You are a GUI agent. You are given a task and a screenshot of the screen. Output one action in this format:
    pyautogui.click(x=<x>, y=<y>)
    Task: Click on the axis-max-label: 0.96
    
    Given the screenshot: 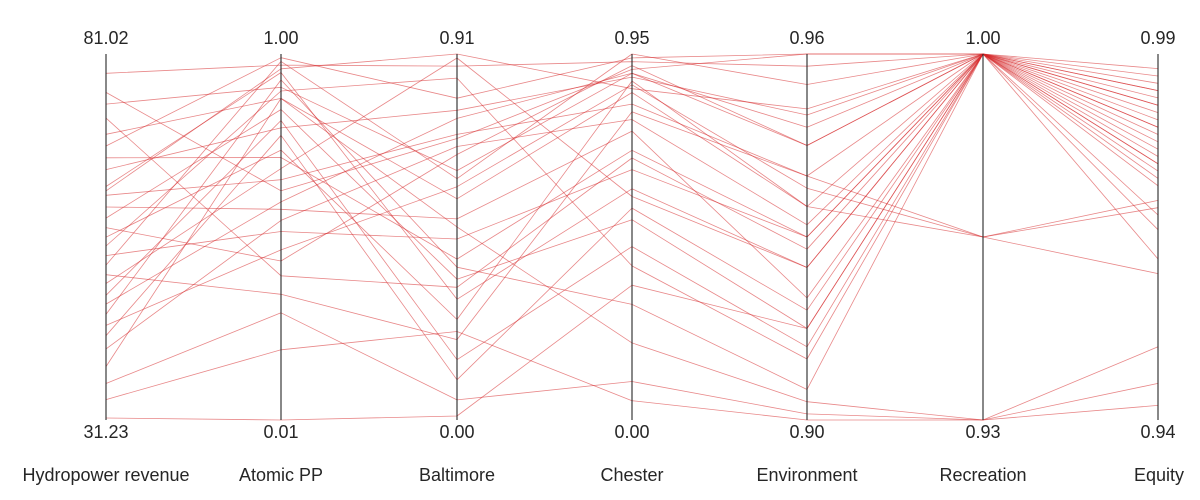 What is the action you would take?
    pyautogui.click(x=806, y=38)
    